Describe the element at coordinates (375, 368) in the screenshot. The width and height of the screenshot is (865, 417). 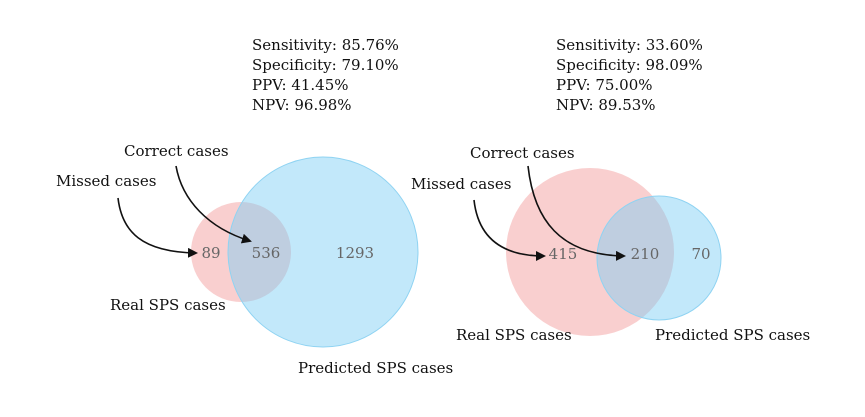
I see `predicted-sps-label-left: Predicted SPS cases` at that location.